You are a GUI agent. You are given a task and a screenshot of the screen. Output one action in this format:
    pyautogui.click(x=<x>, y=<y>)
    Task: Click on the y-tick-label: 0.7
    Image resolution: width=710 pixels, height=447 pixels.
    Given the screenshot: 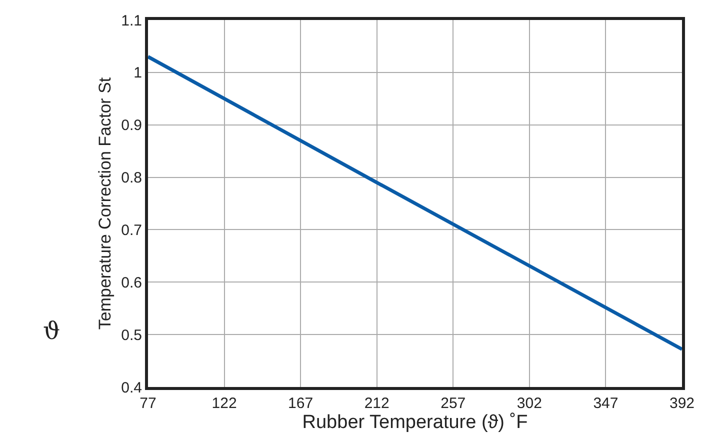 What is the action you would take?
    pyautogui.click(x=131, y=230)
    